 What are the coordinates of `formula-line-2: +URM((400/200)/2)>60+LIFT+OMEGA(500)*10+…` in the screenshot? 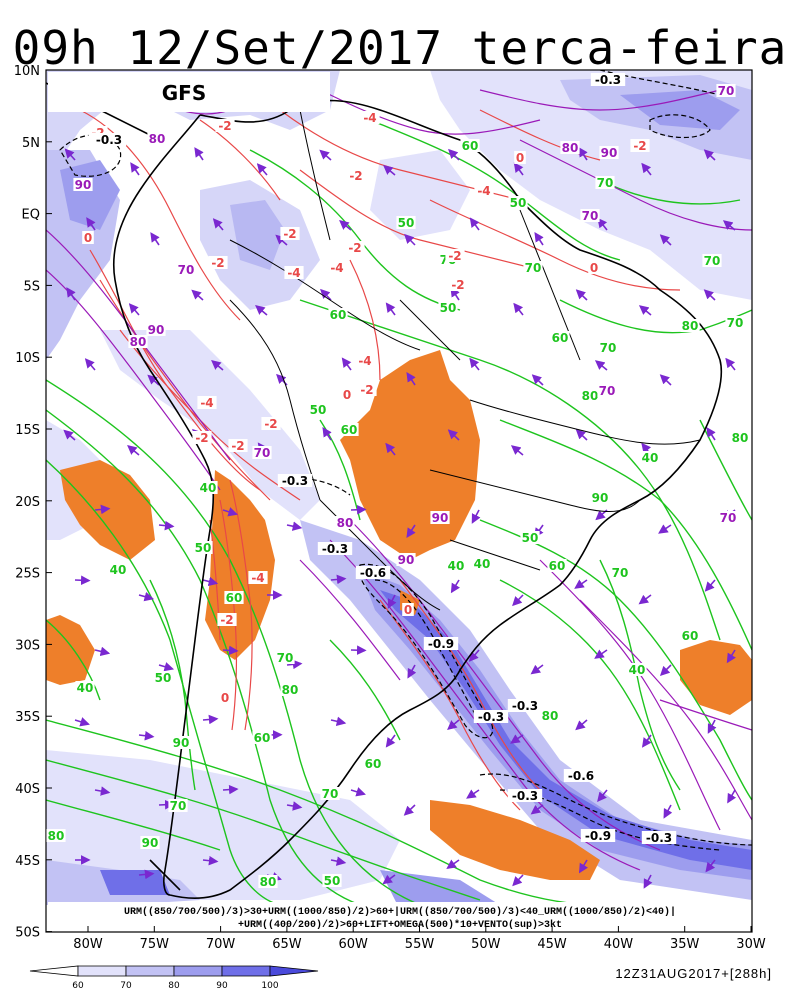 It's located at (400, 925).